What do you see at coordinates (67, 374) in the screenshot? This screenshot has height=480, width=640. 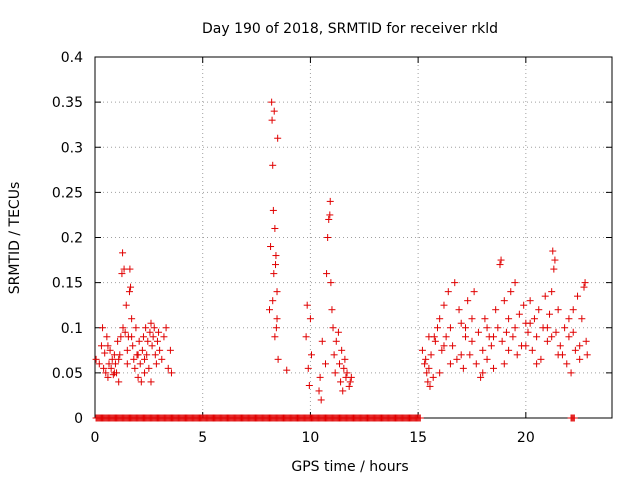 I see `y-tick-label: 0.05` at bounding box center [67, 374].